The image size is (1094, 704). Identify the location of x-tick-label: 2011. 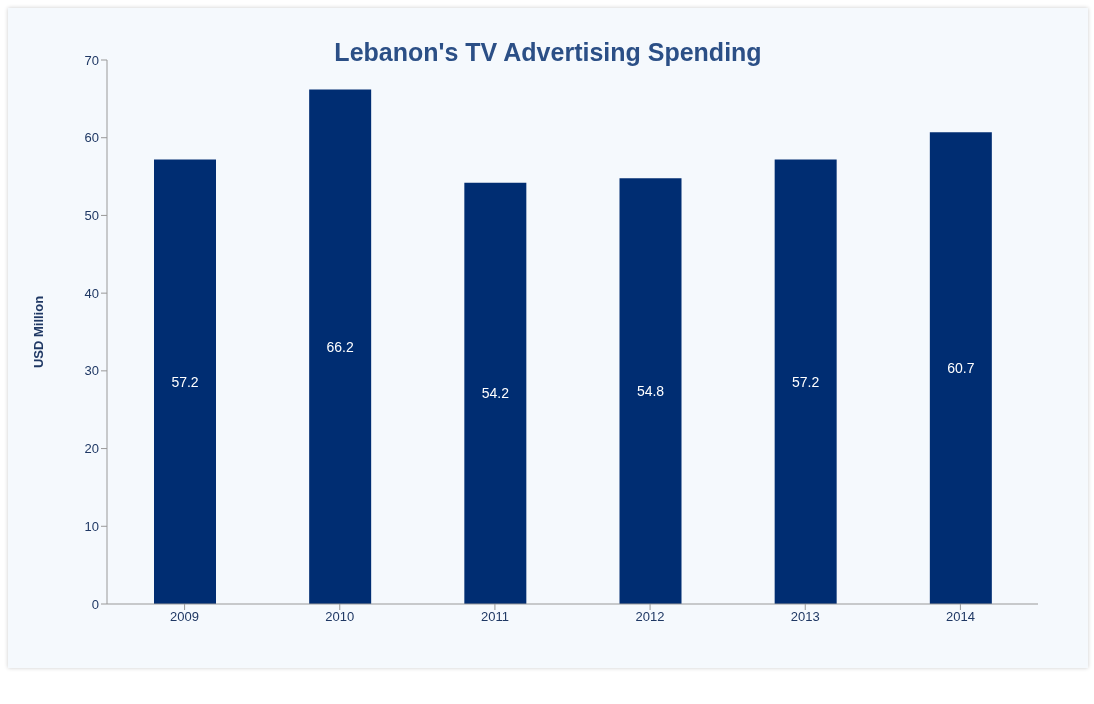
(494, 617).